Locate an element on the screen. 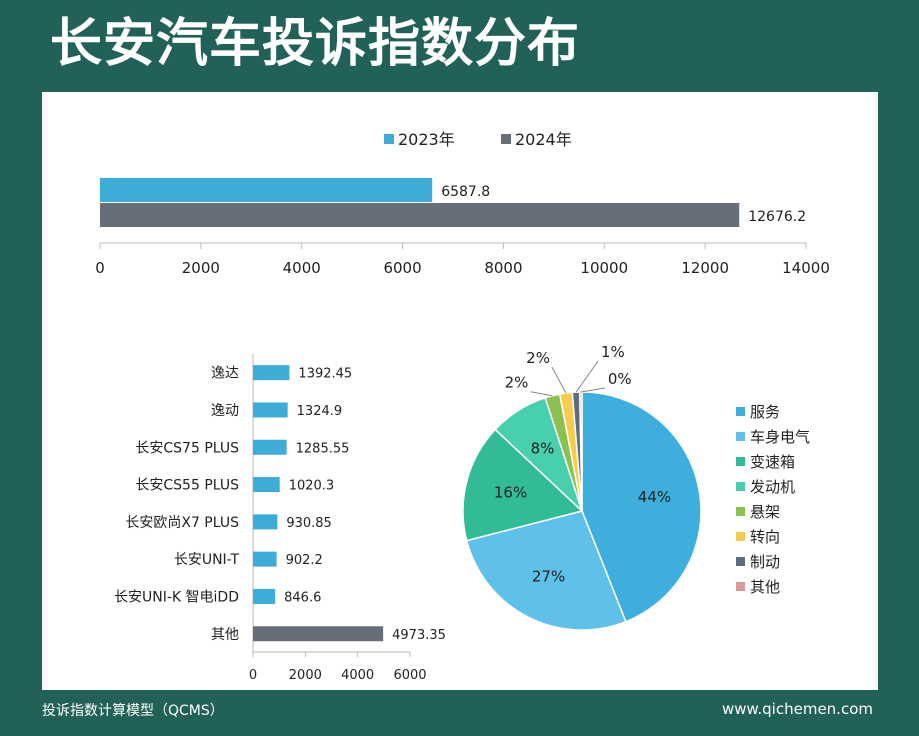 The width and height of the screenshot is (919, 736). x-tick-label-7: 14000 is located at coordinates (806, 268).